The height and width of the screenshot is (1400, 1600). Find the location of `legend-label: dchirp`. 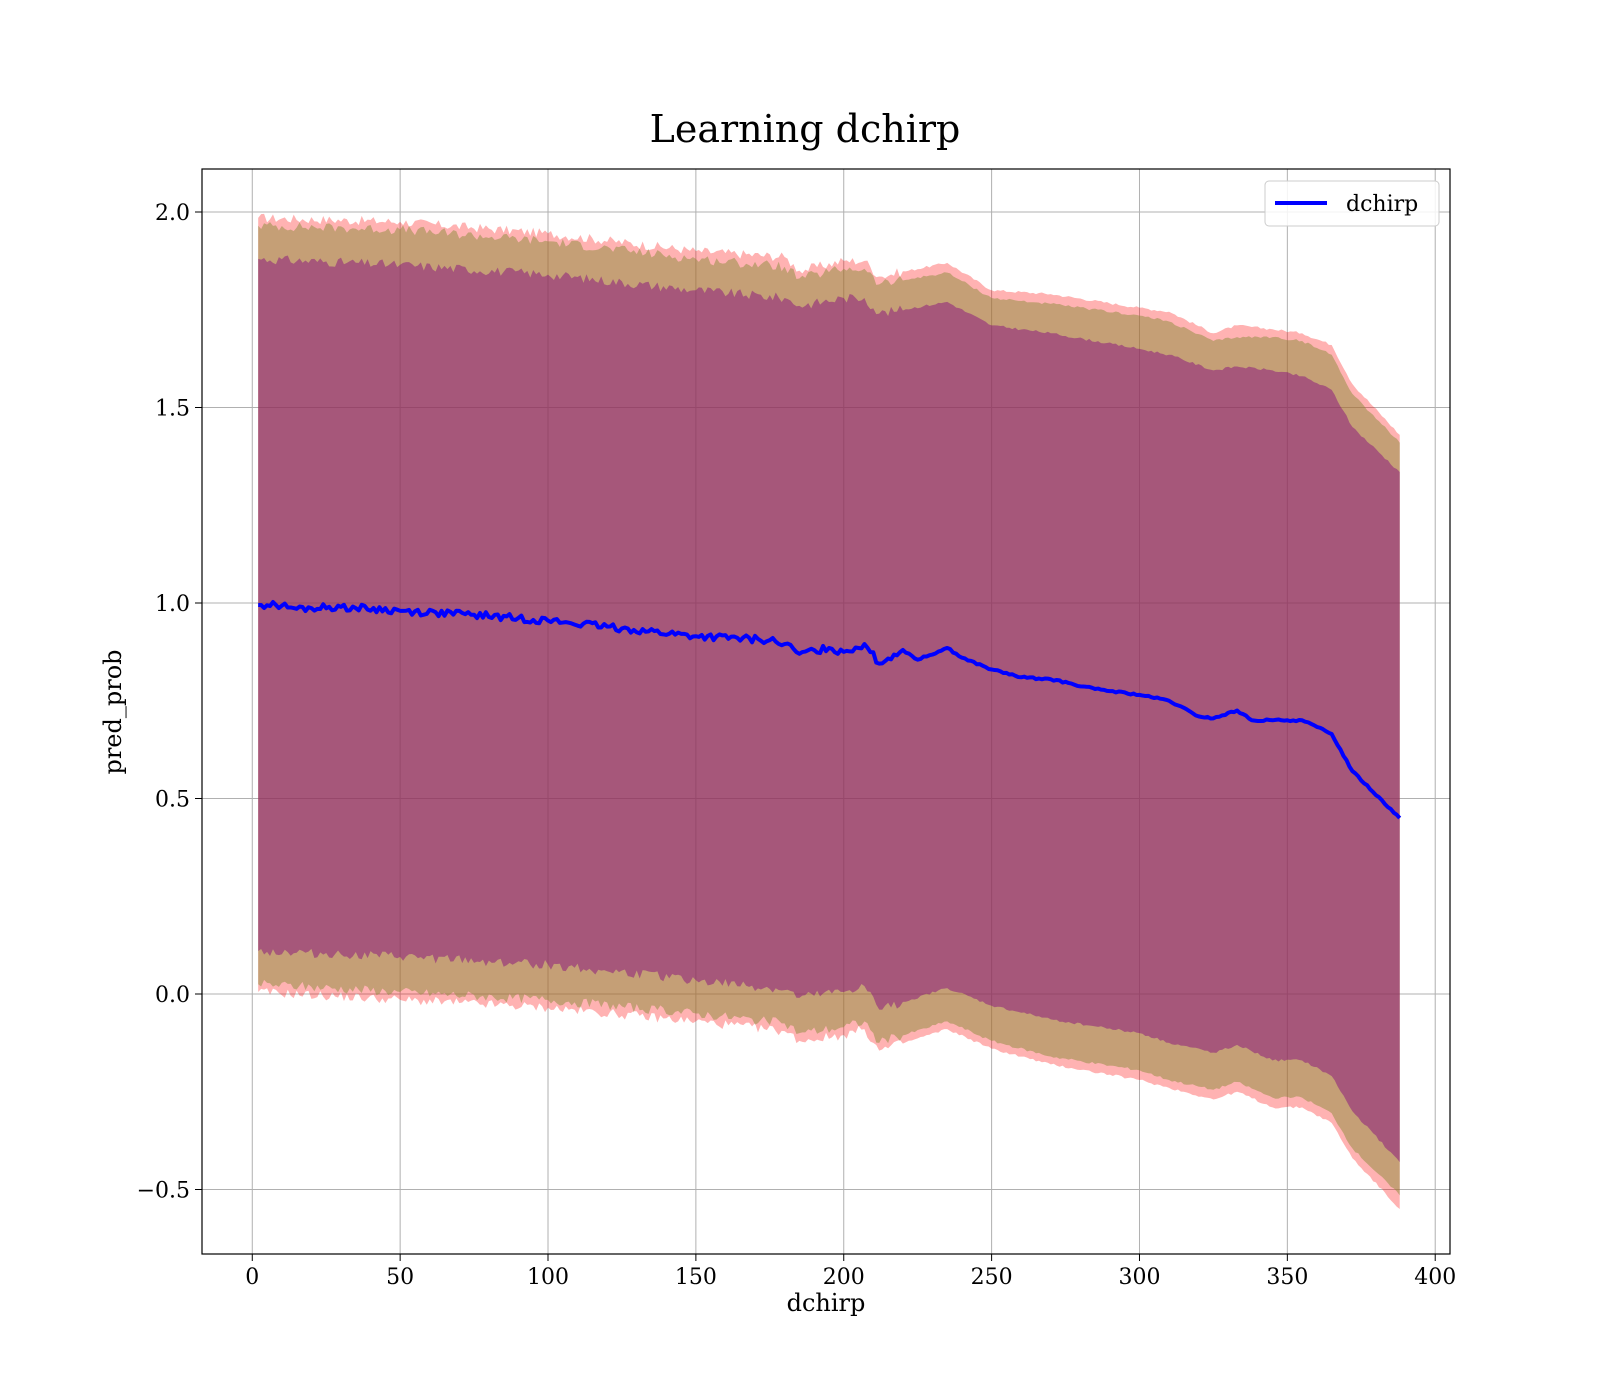

legend-label: dchirp is located at coordinates (1382, 204).